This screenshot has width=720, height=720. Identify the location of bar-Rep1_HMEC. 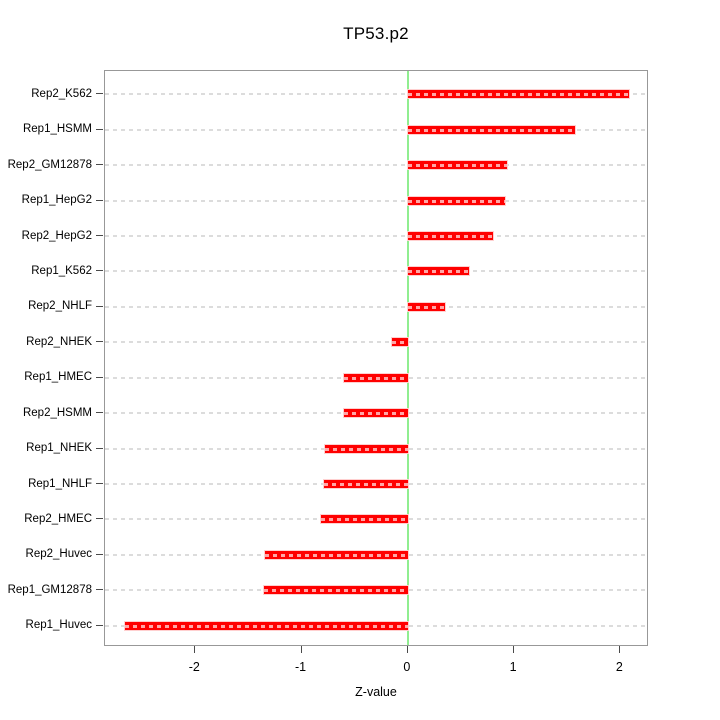
(376, 377).